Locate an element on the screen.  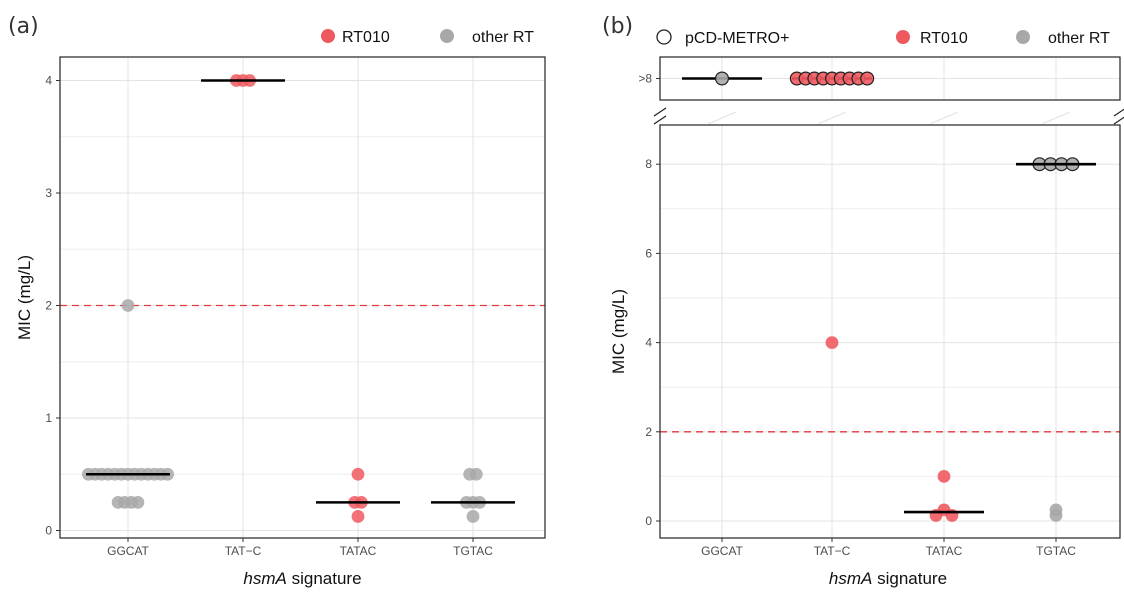
panel-label-a: (a) is located at coordinates (23, 26).